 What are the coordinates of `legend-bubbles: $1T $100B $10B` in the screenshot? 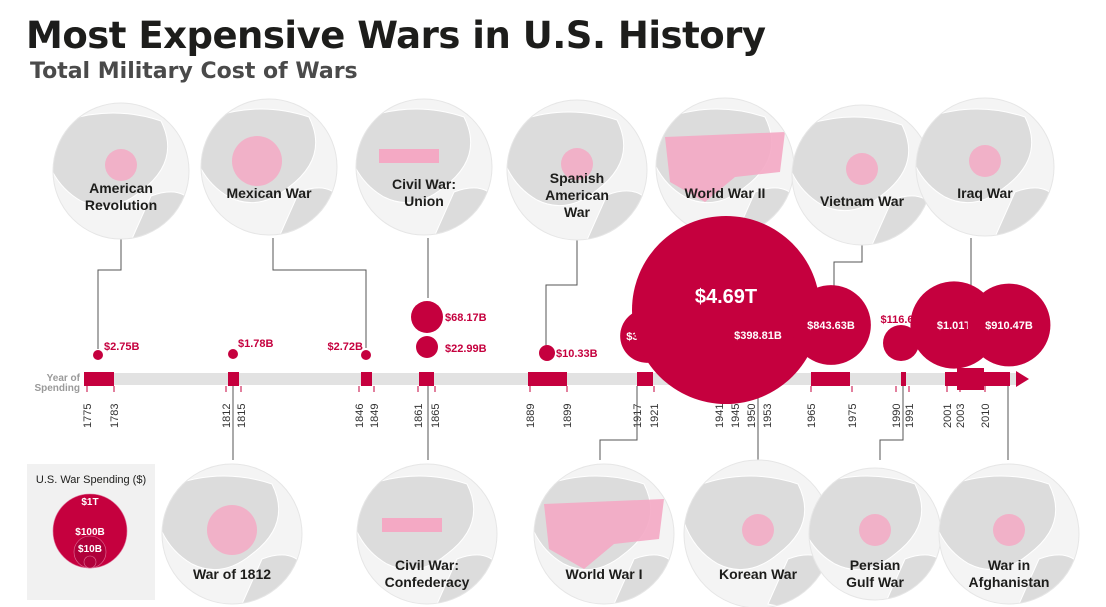 It's located at (90, 531).